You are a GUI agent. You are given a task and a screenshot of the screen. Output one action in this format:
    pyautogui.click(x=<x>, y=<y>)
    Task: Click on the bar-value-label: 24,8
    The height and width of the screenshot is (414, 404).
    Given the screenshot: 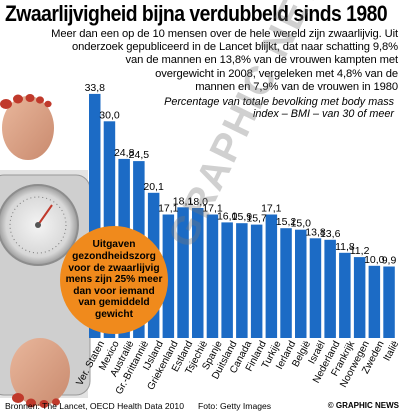 What is the action you would take?
    pyautogui.click(x=124, y=153)
    